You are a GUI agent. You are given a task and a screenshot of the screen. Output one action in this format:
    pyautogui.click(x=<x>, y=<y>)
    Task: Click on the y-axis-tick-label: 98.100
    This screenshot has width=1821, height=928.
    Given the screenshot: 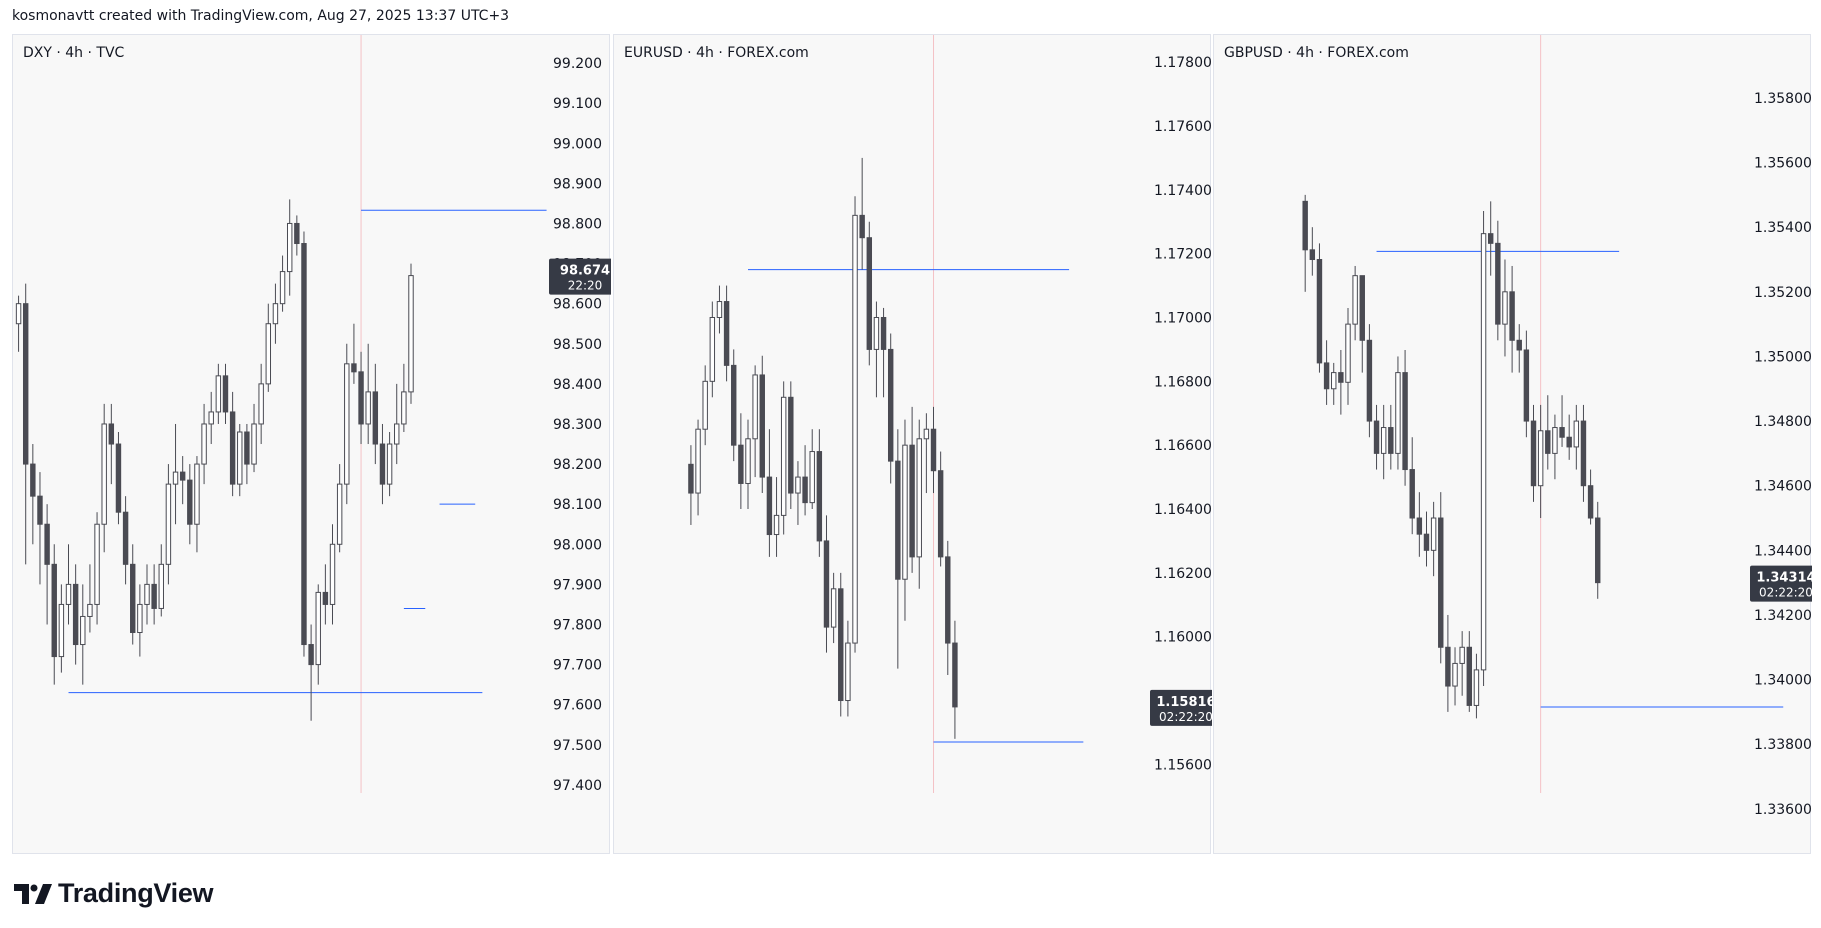 What is the action you would take?
    pyautogui.click(x=577, y=505)
    